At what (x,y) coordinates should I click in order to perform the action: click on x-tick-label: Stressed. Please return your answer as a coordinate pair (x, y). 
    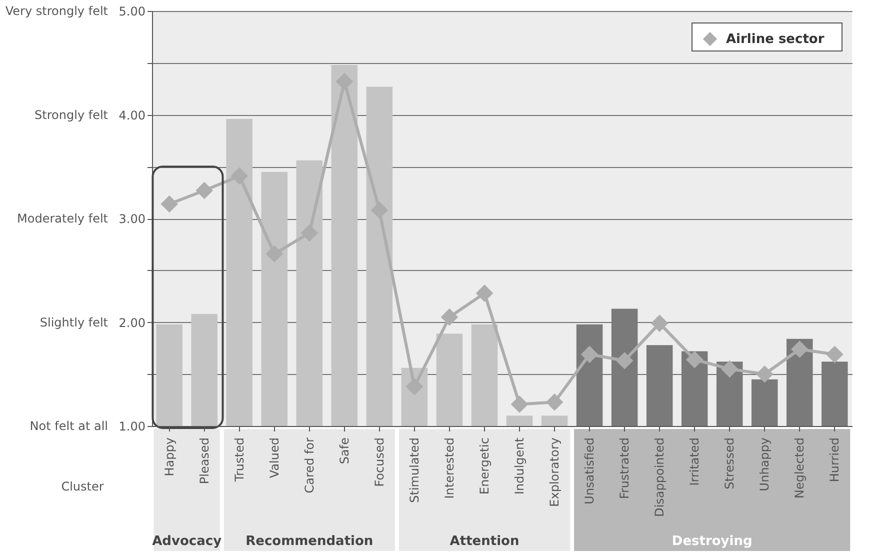
    Looking at the image, I should click on (729, 464).